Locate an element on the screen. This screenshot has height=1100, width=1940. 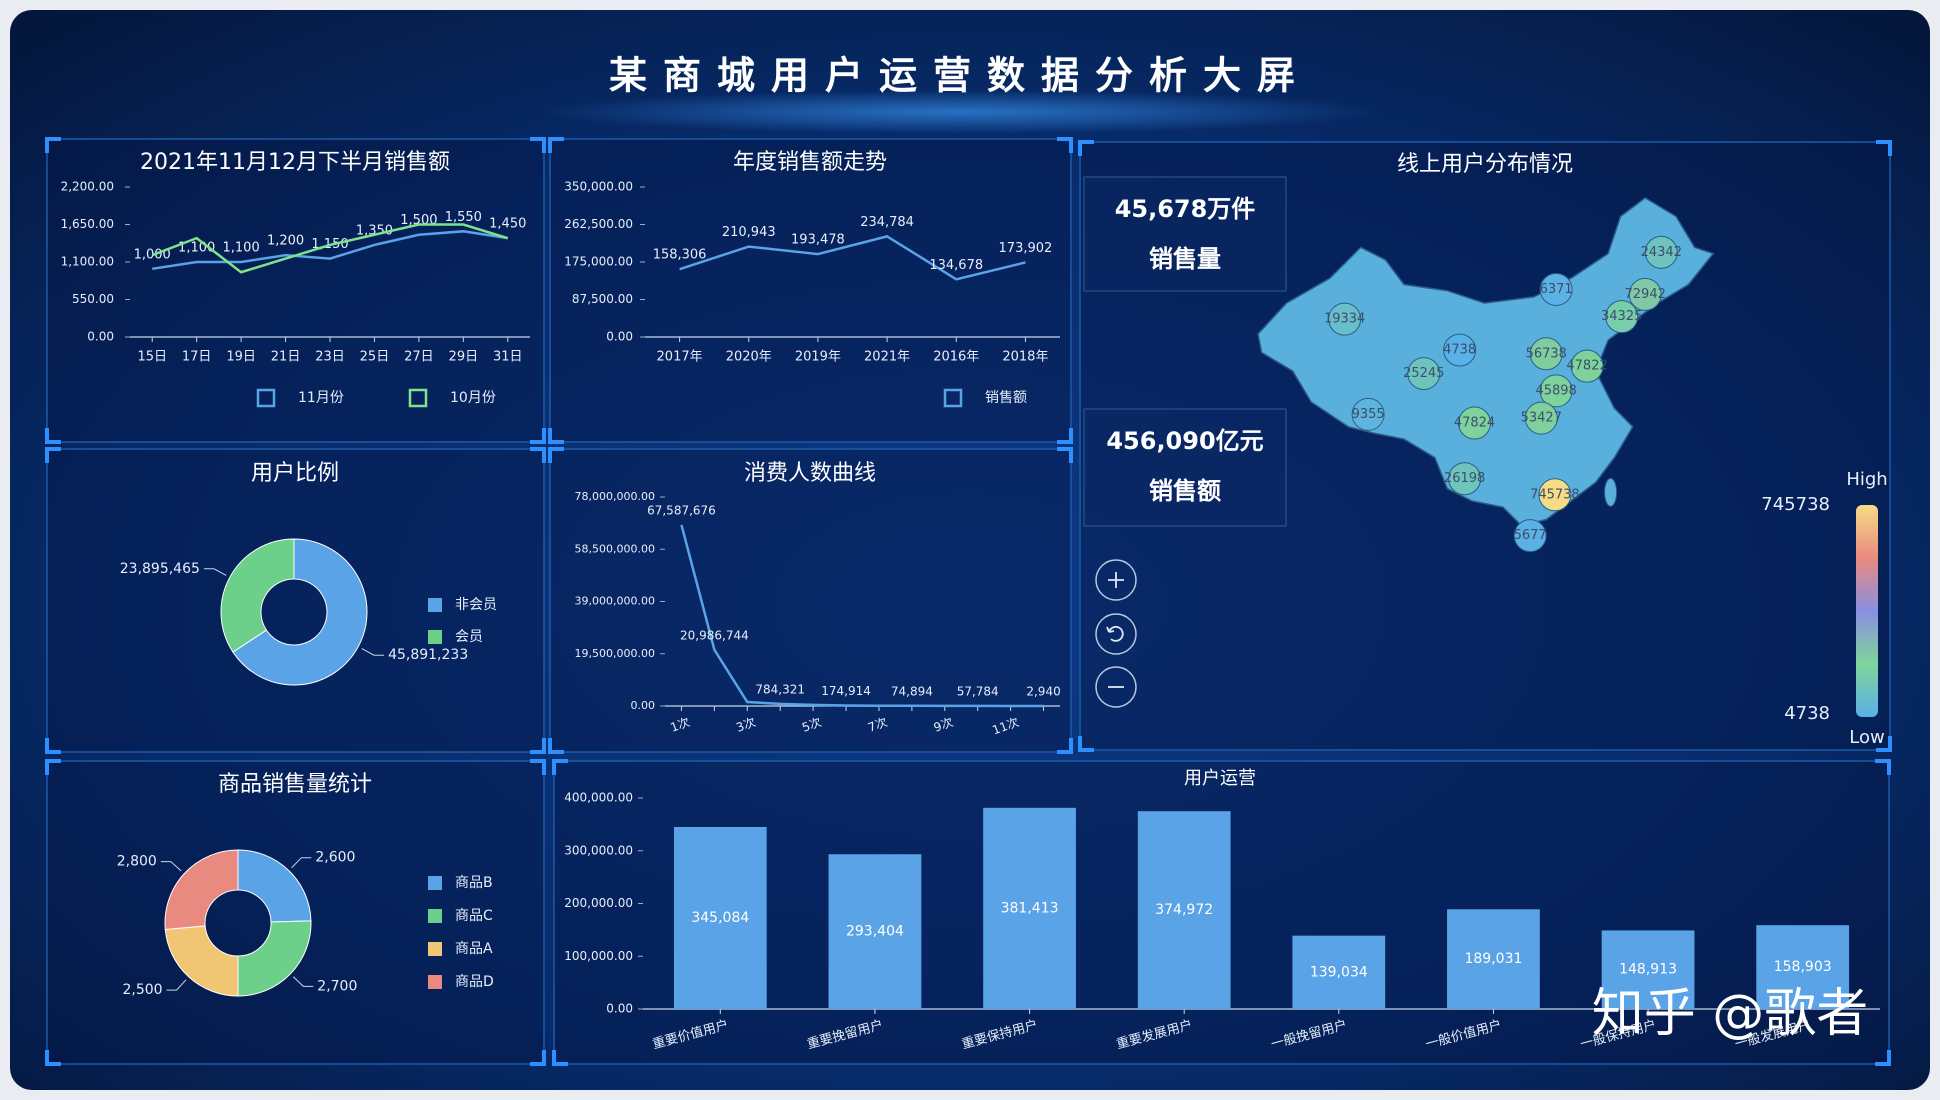
x-tick-label: 2020年 is located at coordinates (749, 357).